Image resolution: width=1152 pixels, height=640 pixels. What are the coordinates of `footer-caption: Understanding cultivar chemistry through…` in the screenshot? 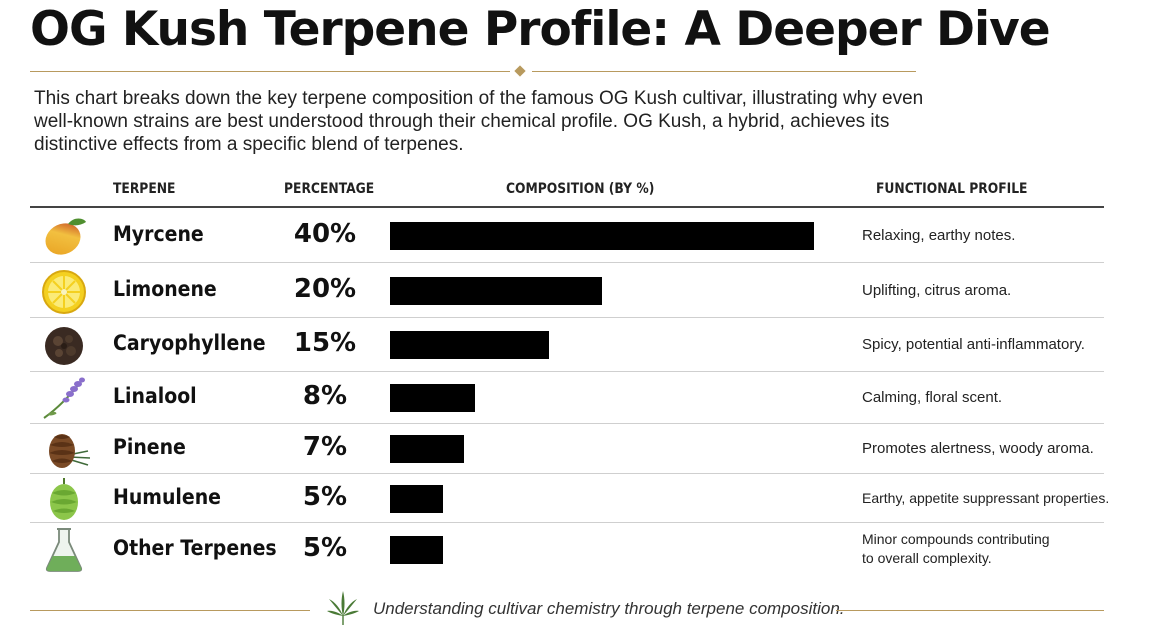 It's located at (609, 608).